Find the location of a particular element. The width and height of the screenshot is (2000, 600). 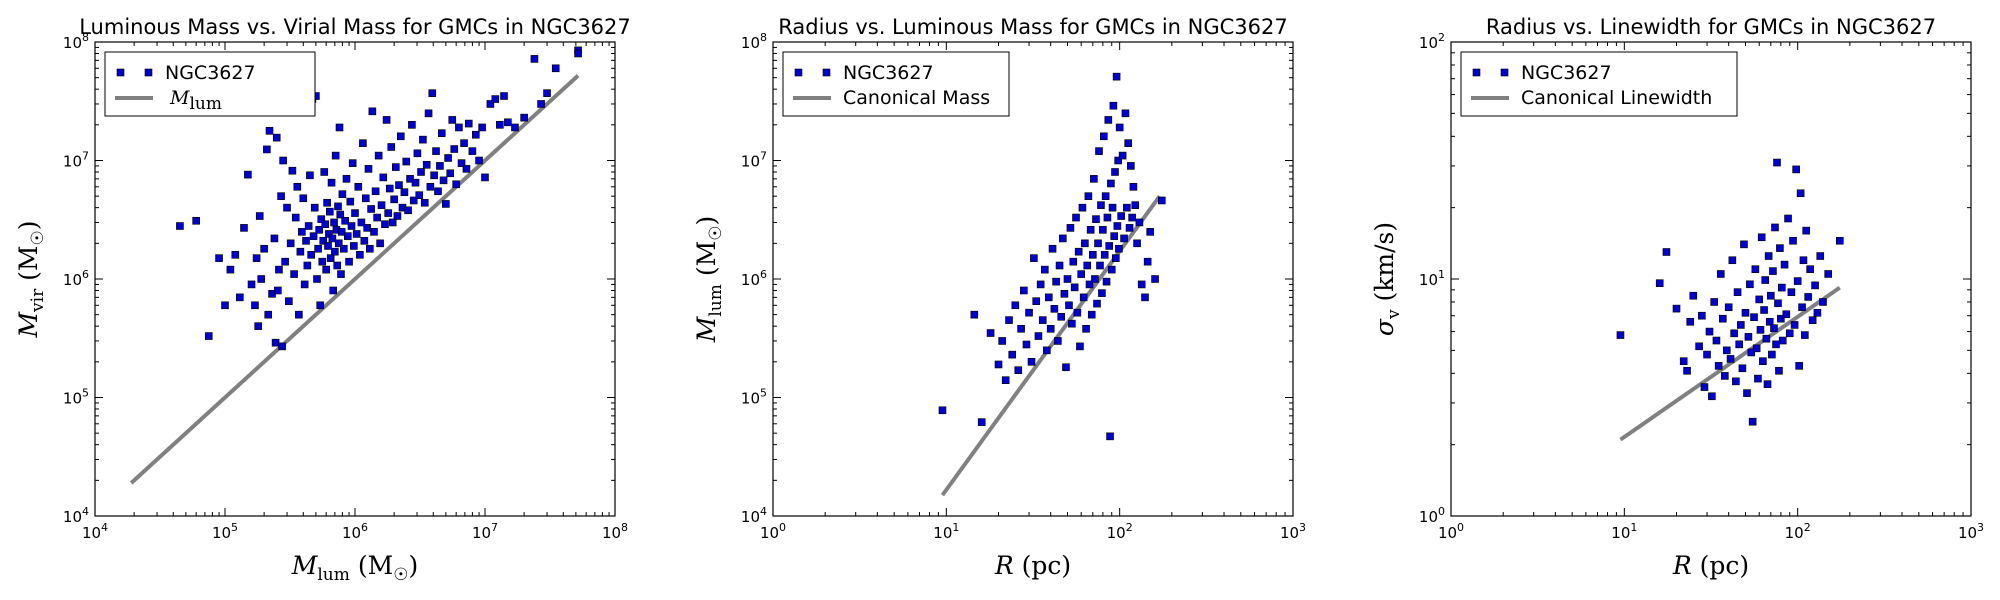

tick-exponent: 8 is located at coordinates (85, 37).